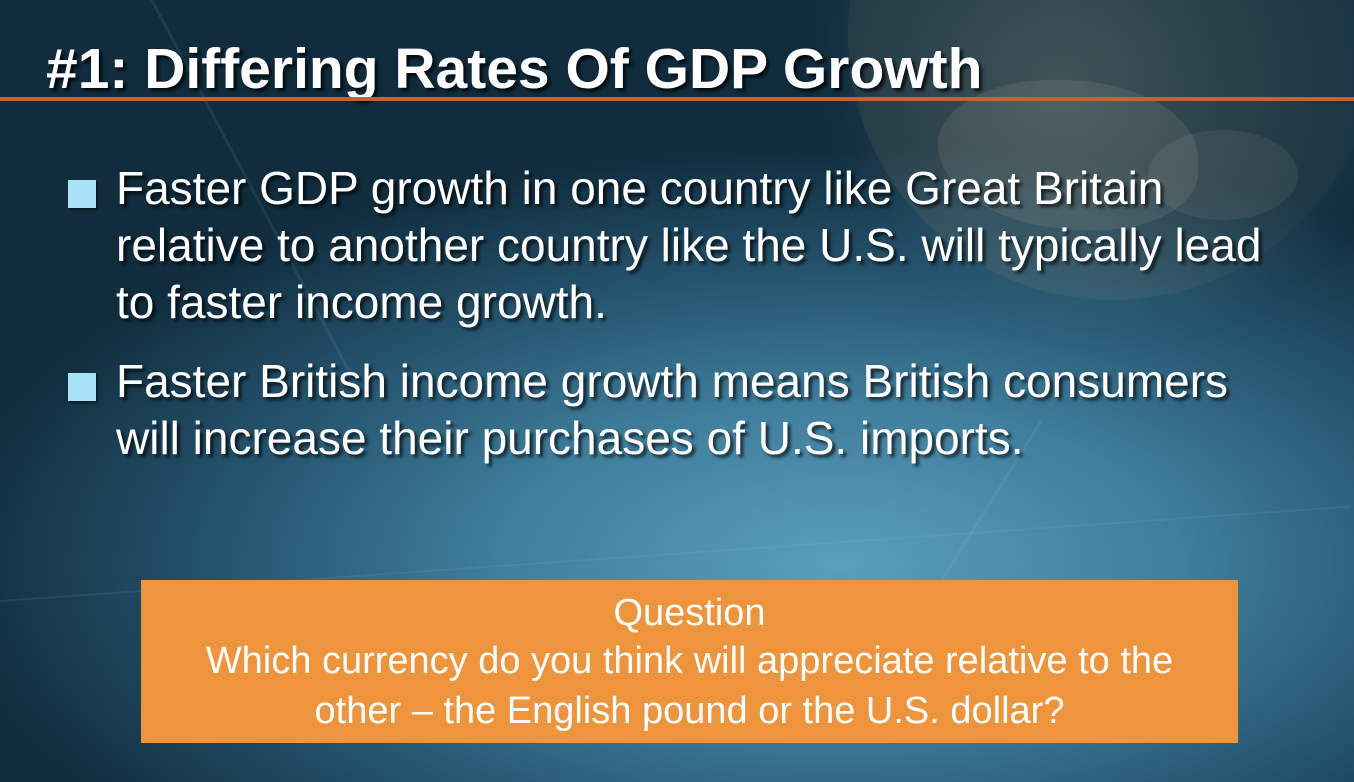 This screenshot has width=1354, height=782. Describe the element at coordinates (689, 613) in the screenshot. I see `question-heading: Question` at that location.